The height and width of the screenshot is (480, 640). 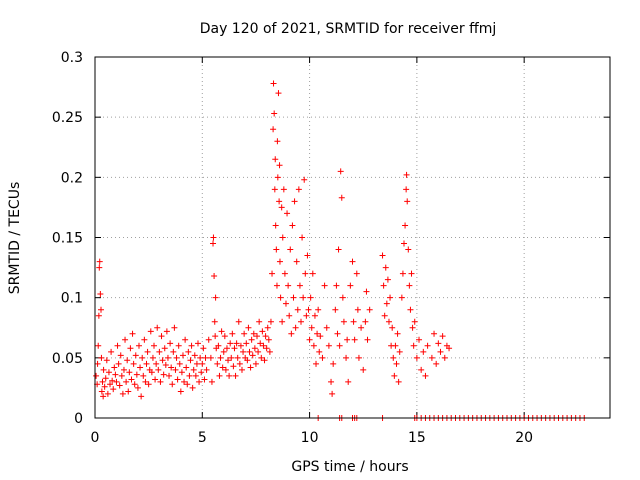 What do you see at coordinates (349, 467) in the screenshot?
I see `x-axis-label: GPS time / hours` at bounding box center [349, 467].